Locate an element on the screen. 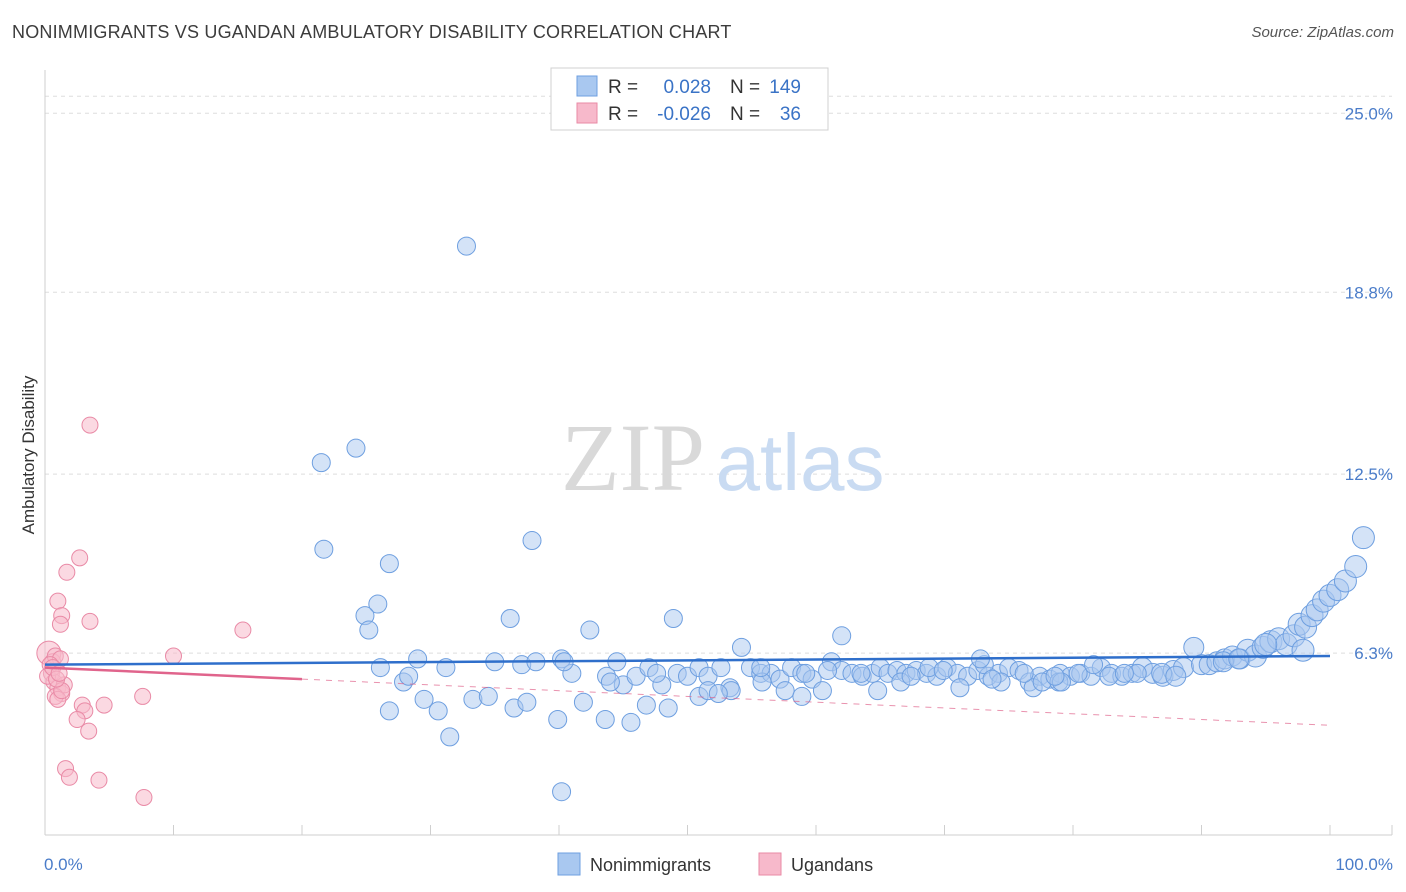 Image resolution: width=1406 pixels, height=892 pixels. source-label: Source: ZipAtlas.com is located at coordinates (1322, 32).